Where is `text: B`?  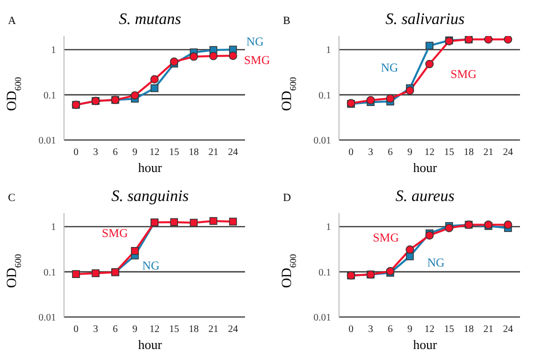 text: B is located at coordinates (286, 21).